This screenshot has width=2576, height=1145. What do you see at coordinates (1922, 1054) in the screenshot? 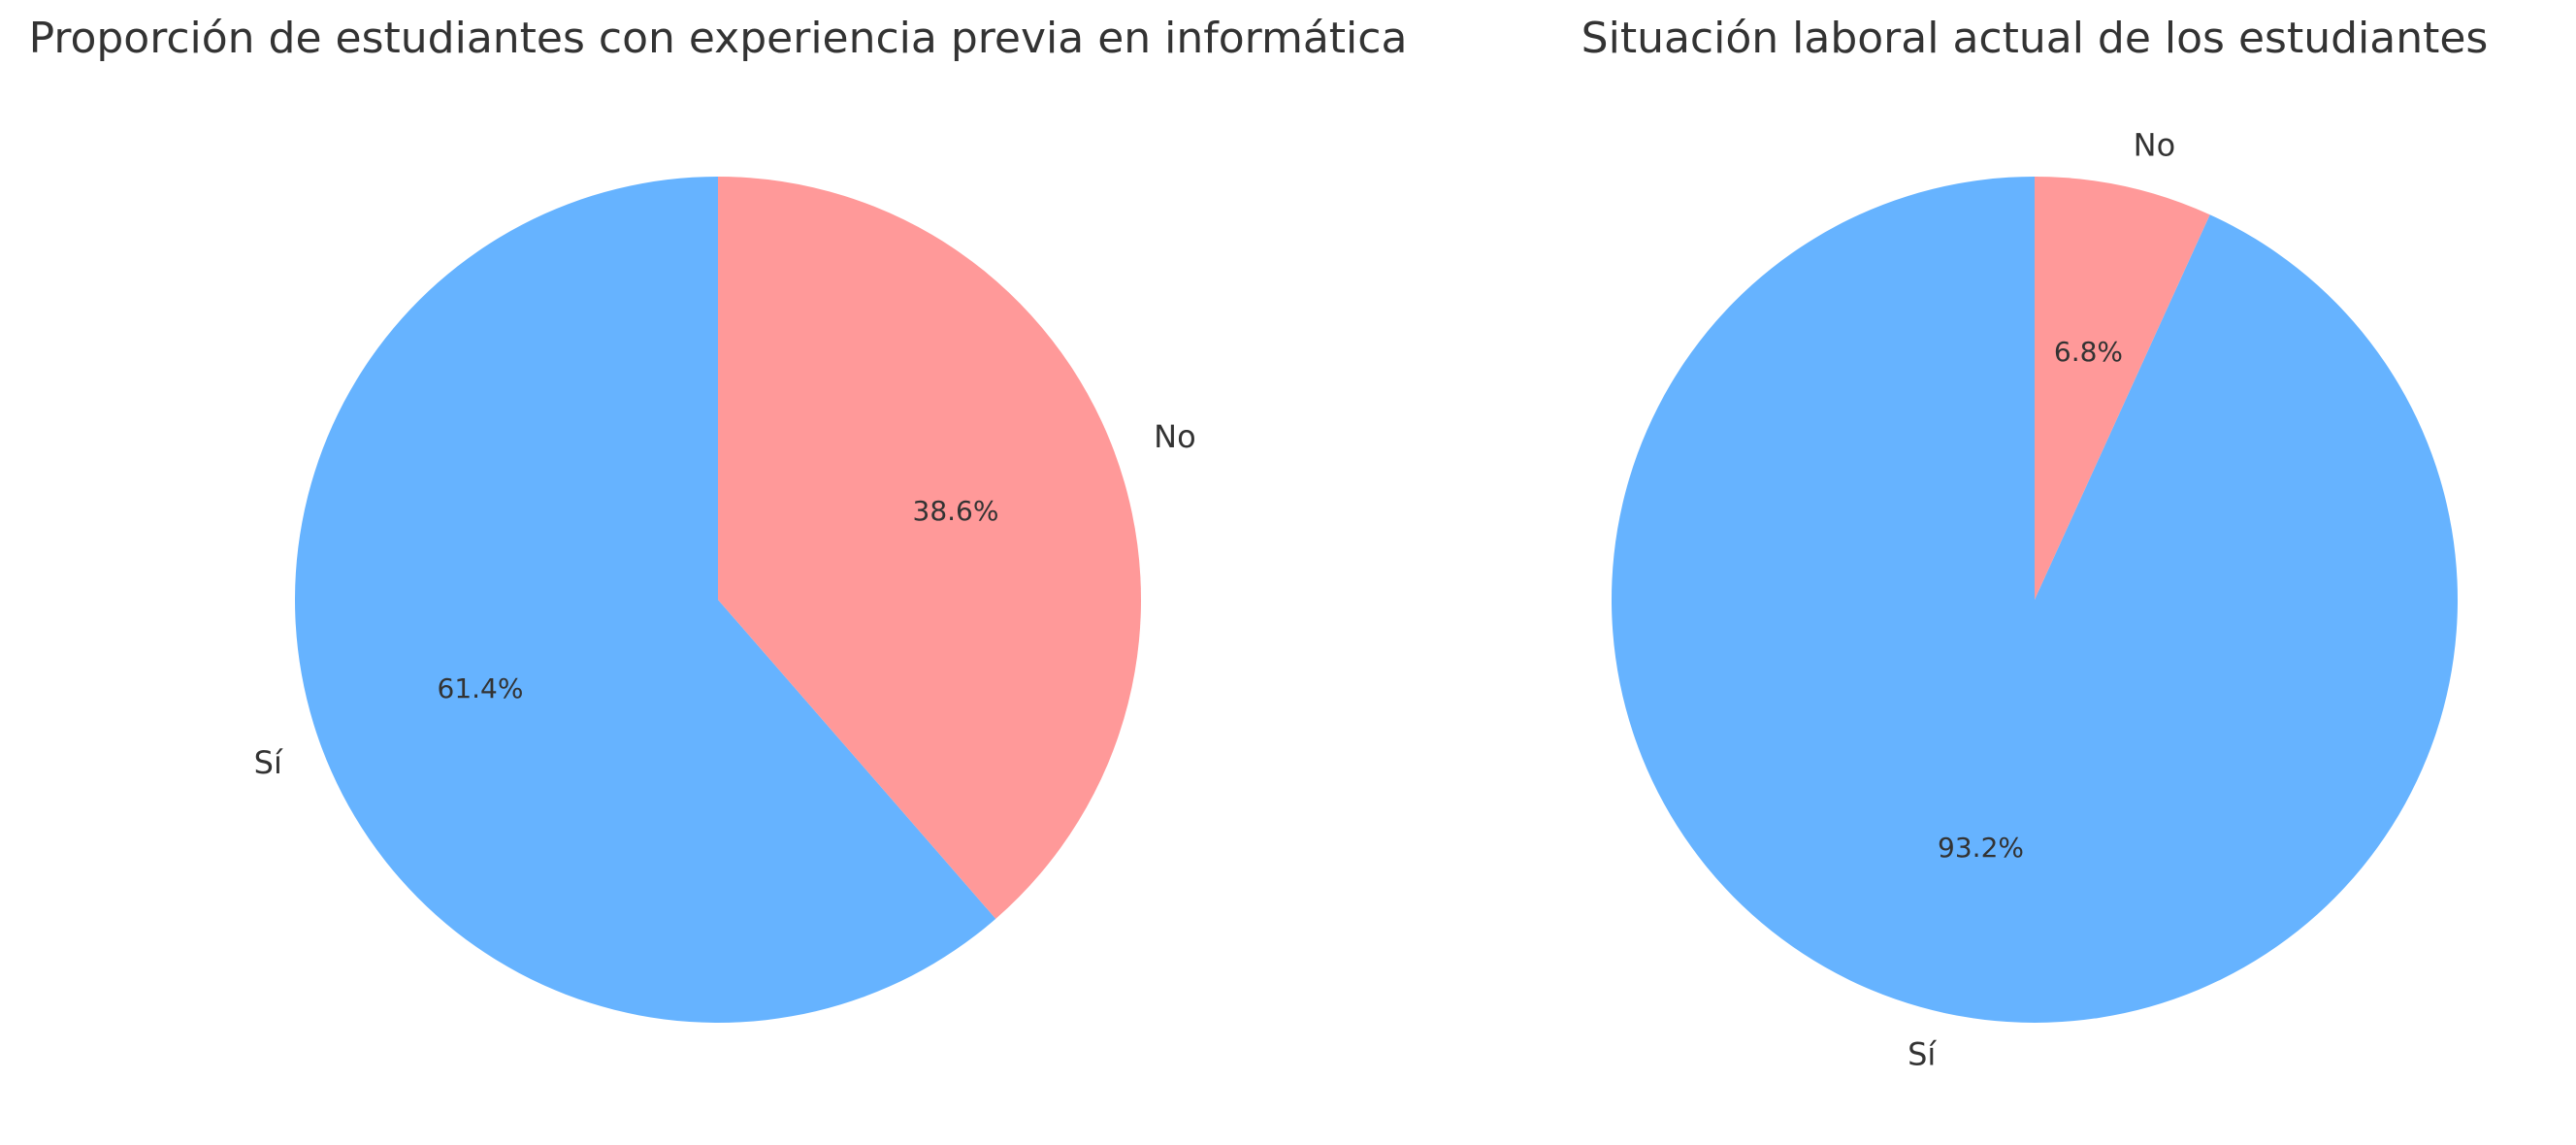
I see `slice-label-situacion-laboral-si: Sí` at bounding box center [1922, 1054].